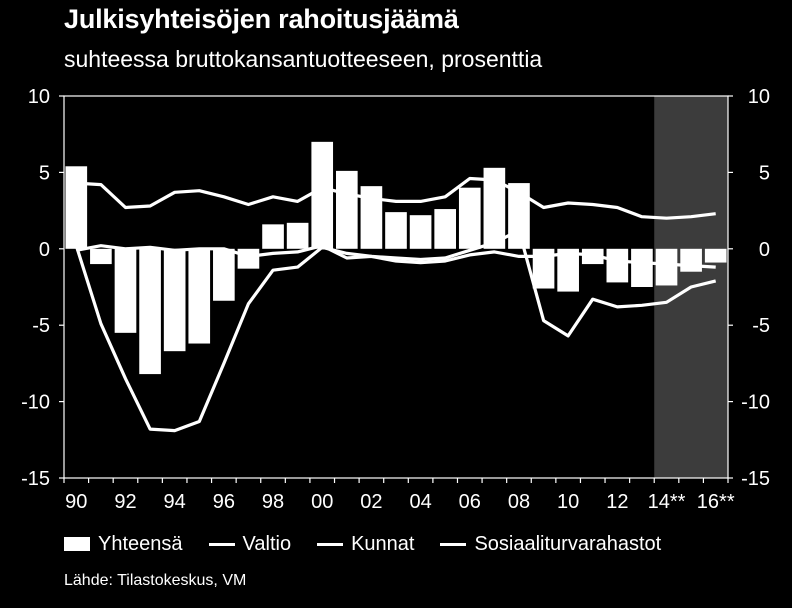 This screenshot has width=792, height=608. Describe the element at coordinates (371, 502) in the screenshot. I see `x-tick-label: 02` at that location.